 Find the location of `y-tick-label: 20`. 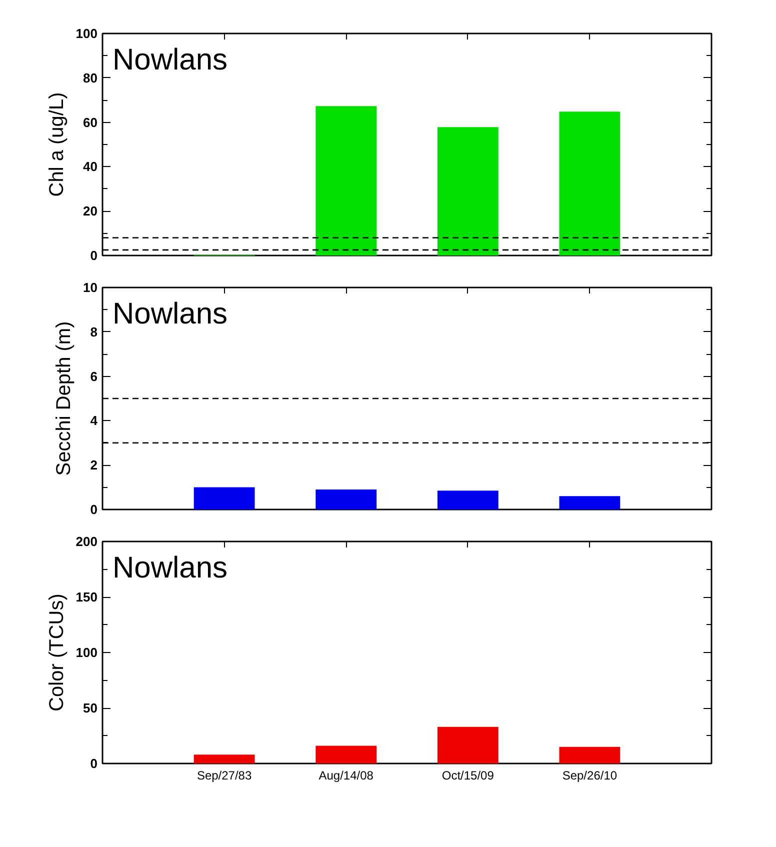

y-tick-label: 20 is located at coordinates (90, 211).